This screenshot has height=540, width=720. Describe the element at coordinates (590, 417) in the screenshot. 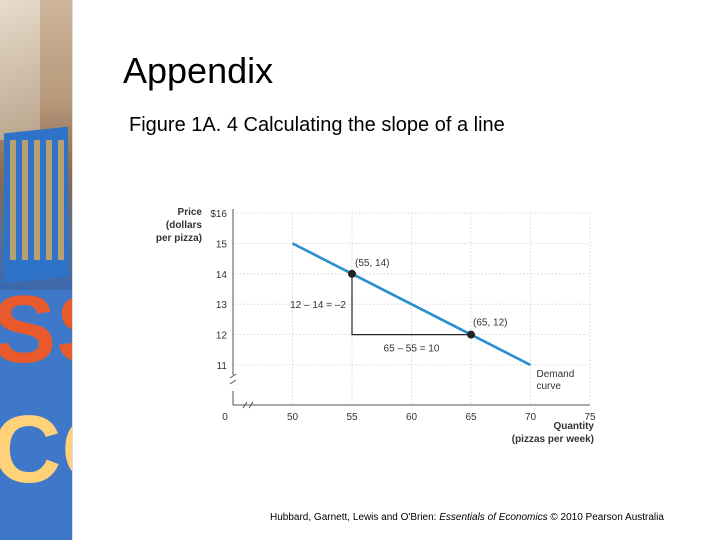

I see `x-tick-label: 75` at that location.